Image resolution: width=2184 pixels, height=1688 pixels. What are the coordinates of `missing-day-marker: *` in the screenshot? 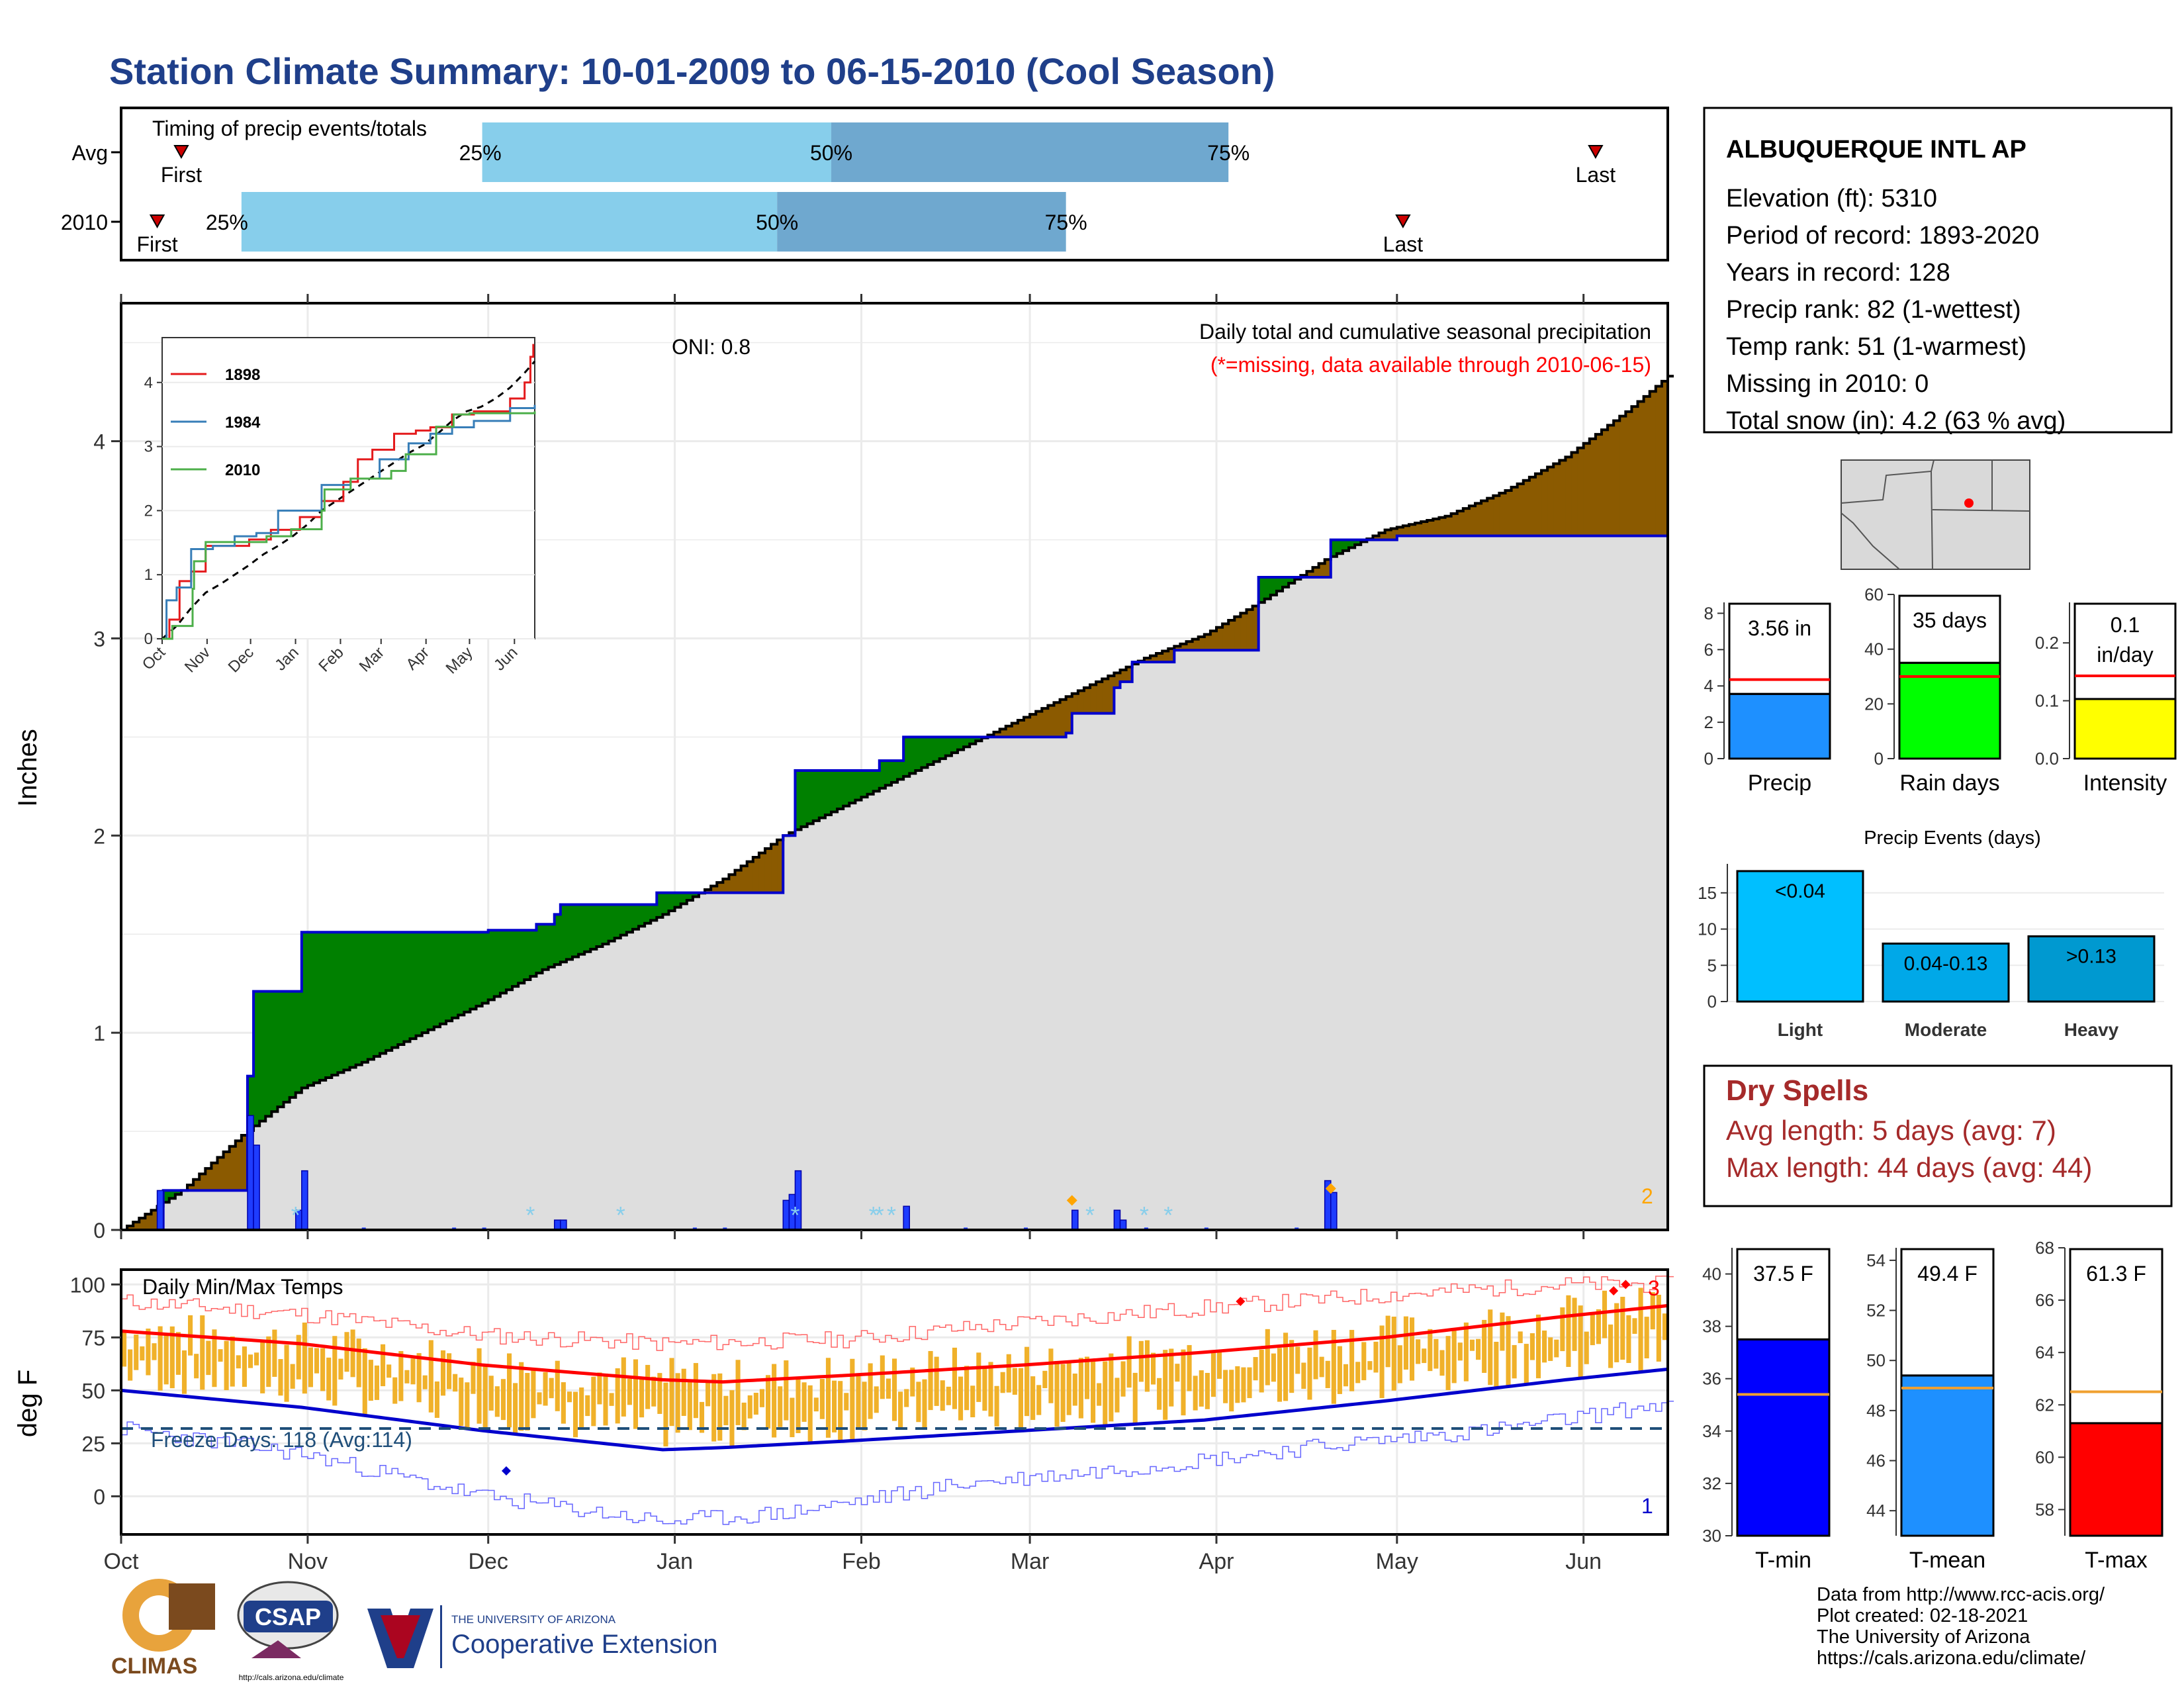 It's located at (1144, 1215).